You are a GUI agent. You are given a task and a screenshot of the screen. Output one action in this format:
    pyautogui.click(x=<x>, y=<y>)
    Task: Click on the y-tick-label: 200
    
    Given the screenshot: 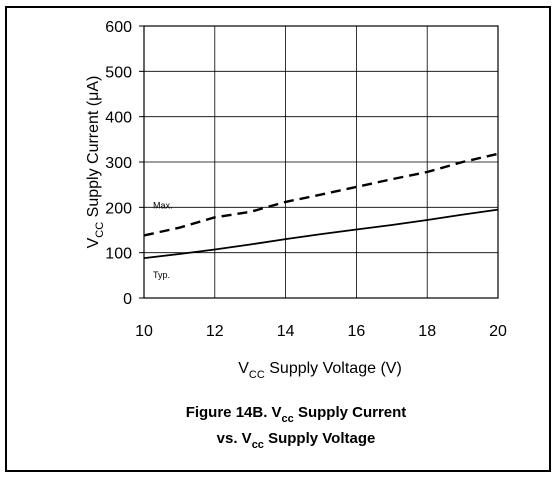 What is the action you would take?
    pyautogui.click(x=118, y=208)
    